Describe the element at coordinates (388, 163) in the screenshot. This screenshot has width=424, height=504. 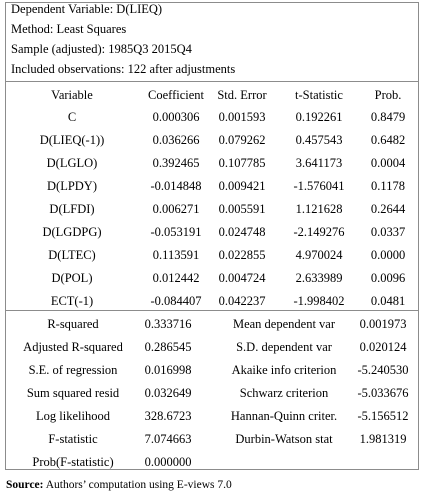
I see `coef-cell-prob: 0.0004` at that location.